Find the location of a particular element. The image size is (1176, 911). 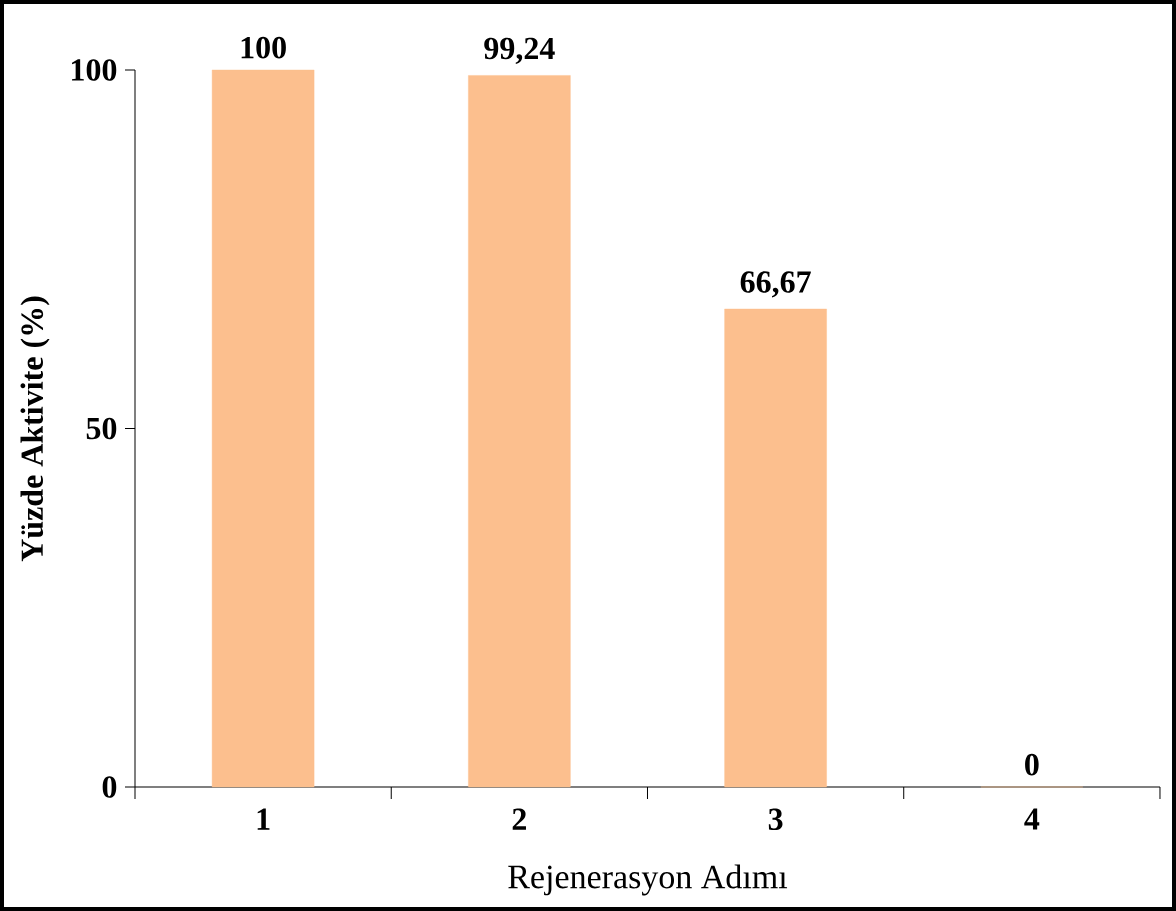

y-tick-label: 50 is located at coordinates (101, 428).